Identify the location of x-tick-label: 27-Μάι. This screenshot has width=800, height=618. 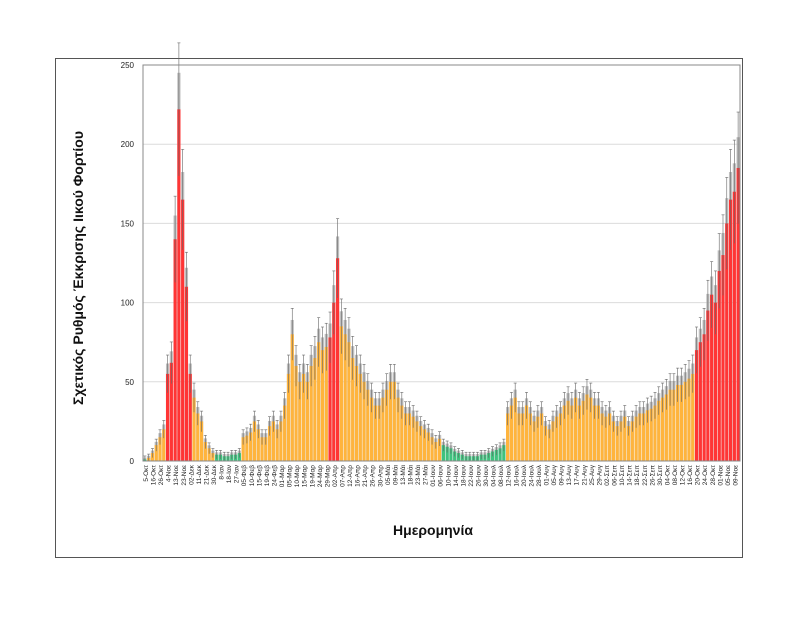
(426, 474).